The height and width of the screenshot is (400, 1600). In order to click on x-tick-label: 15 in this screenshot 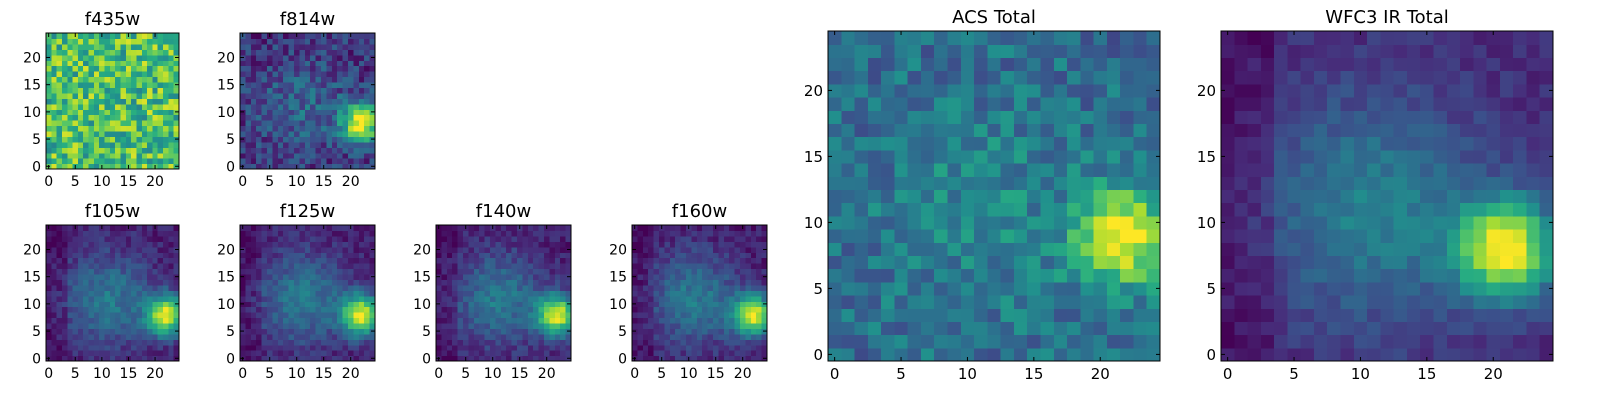, I will do `click(520, 374)`.